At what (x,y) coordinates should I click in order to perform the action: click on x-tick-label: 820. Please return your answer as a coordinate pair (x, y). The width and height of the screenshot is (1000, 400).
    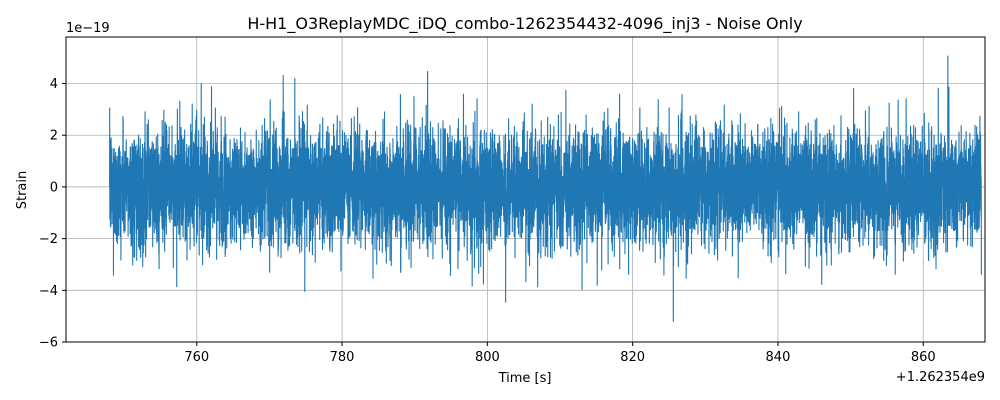
    Looking at the image, I should click on (632, 357).